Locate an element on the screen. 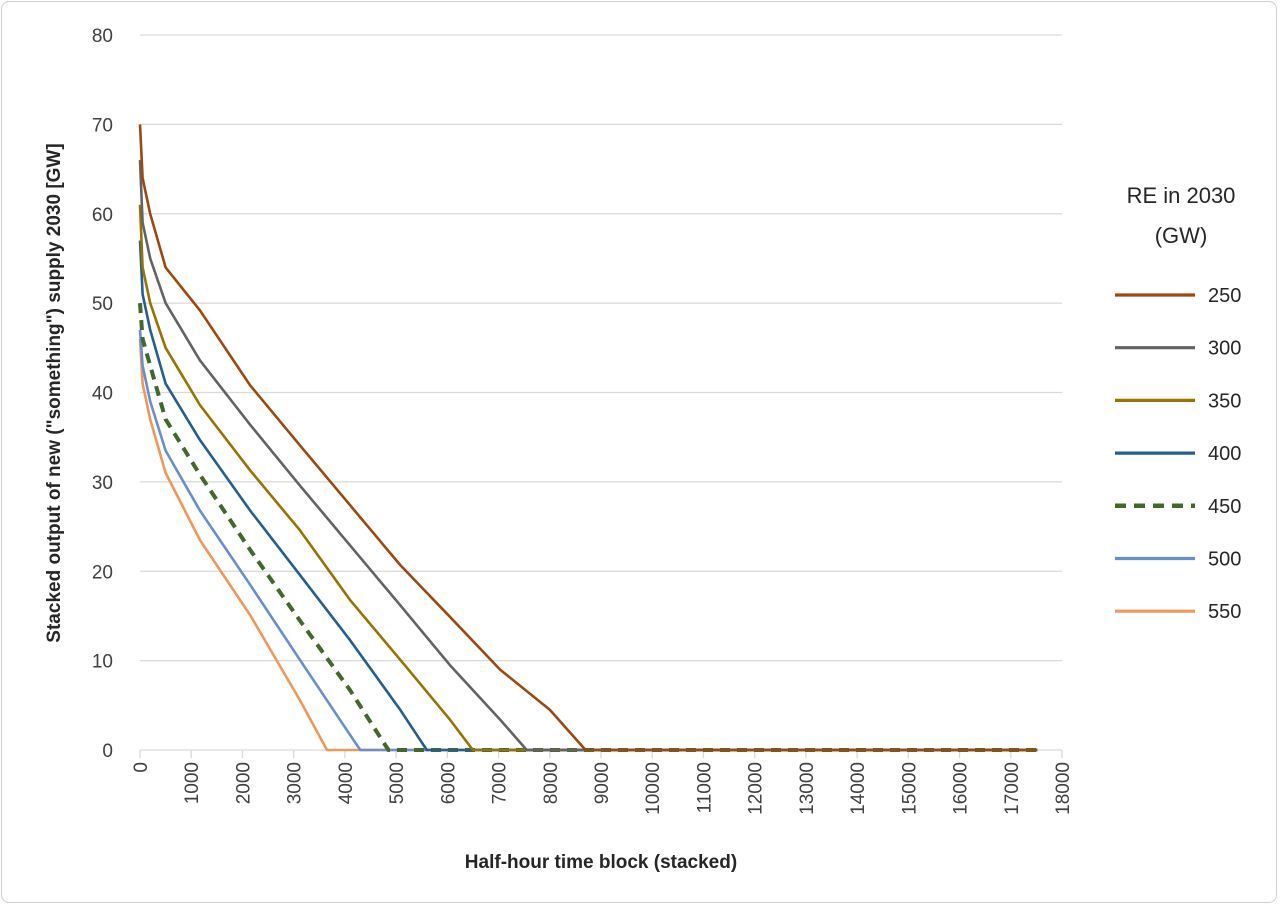 This screenshot has height=906, width=1280. y-tick-label: 40 is located at coordinates (102, 394).